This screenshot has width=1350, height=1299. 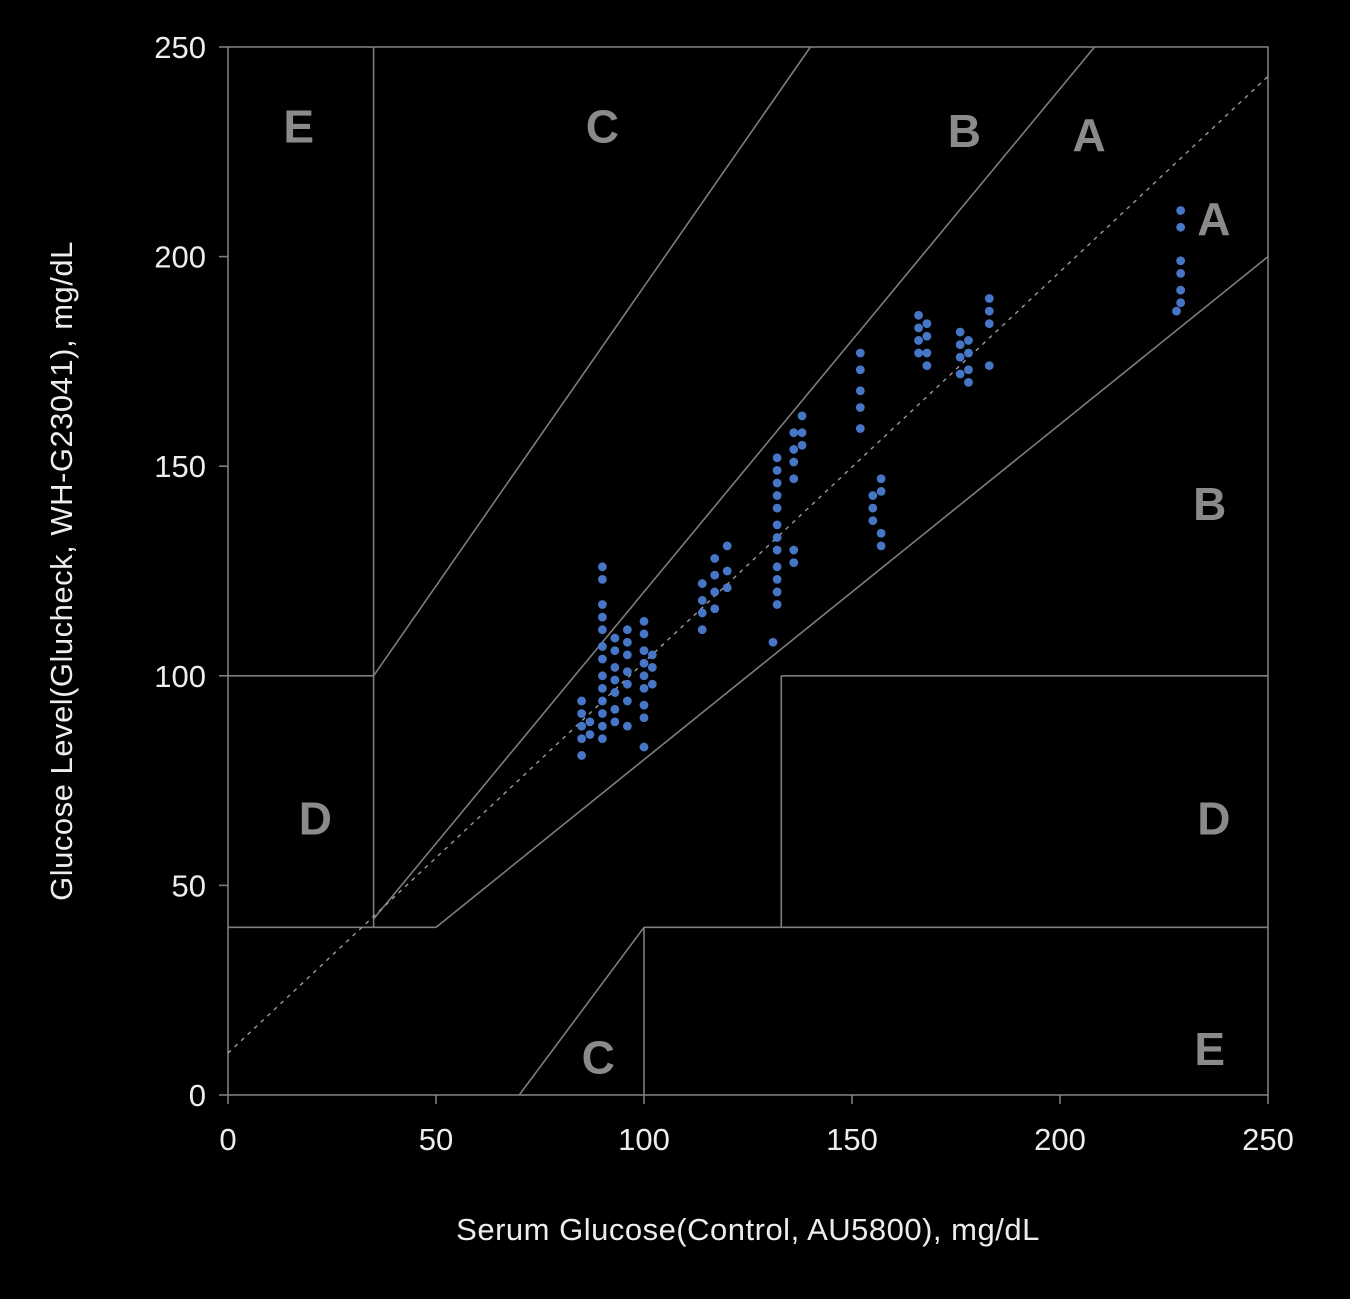 I want to click on x-tick-label: 150, so click(x=852, y=1139).